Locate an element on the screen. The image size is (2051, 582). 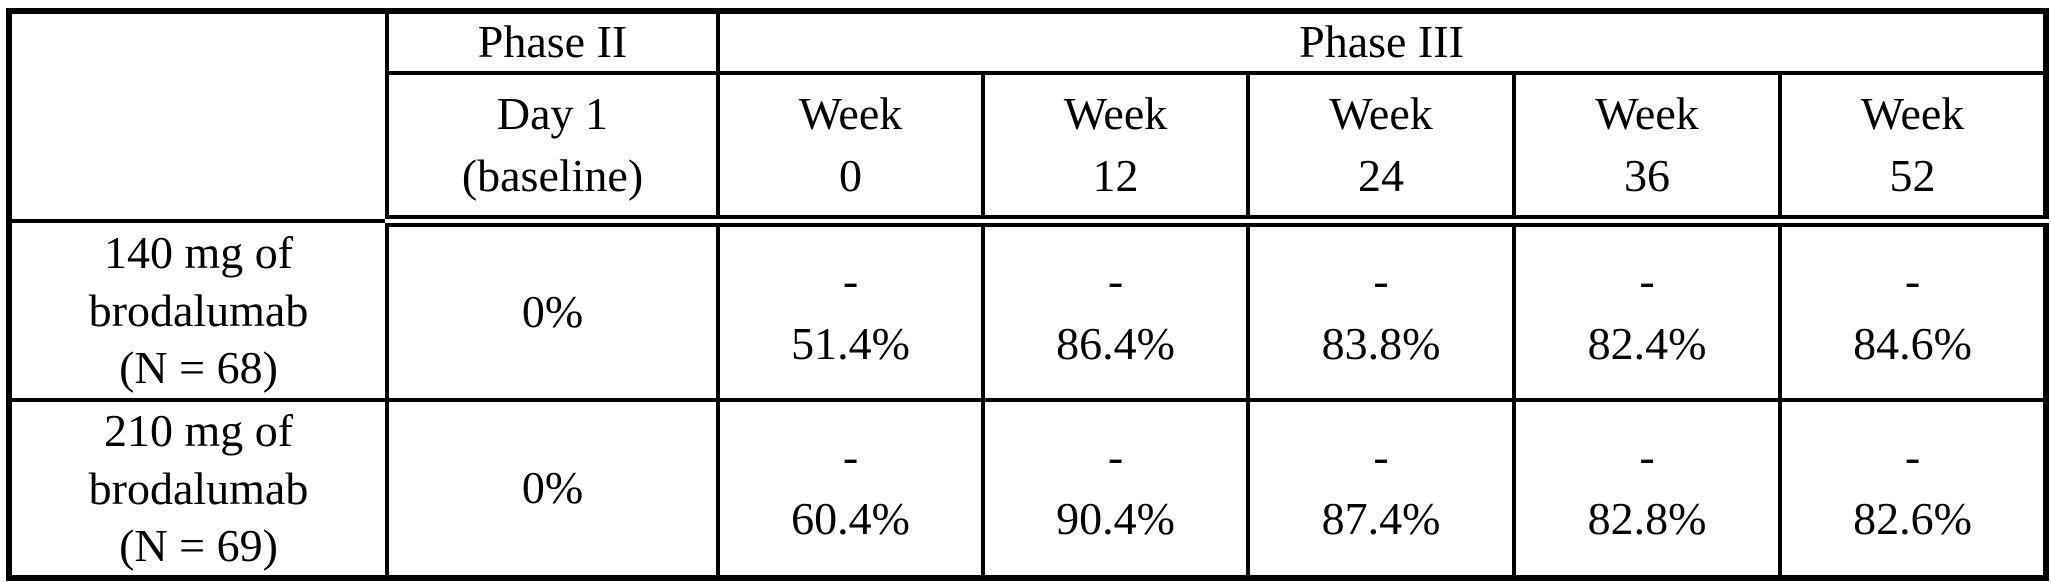
week-0-header-word: Week is located at coordinates (850, 113).